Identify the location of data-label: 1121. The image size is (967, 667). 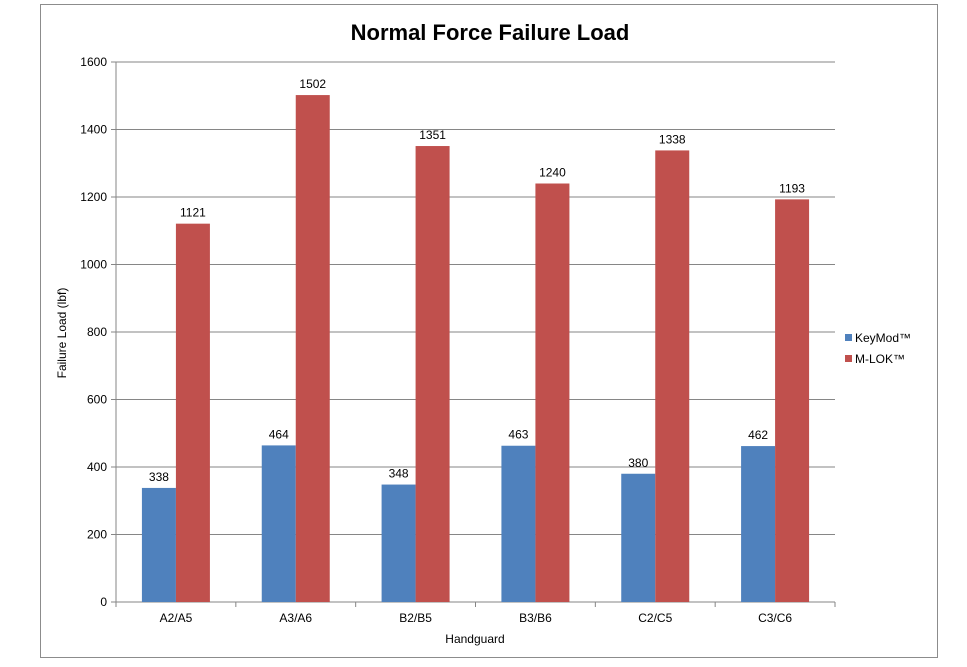
(193, 213).